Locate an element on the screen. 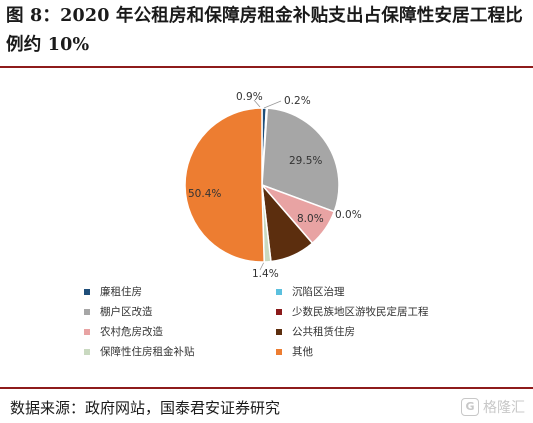 The width and height of the screenshot is (533, 423). pie-chart: 0.9% 0.2% 29.5% 0.0% 8.0% 1.4% 50.4% is located at coordinates (273, 185).